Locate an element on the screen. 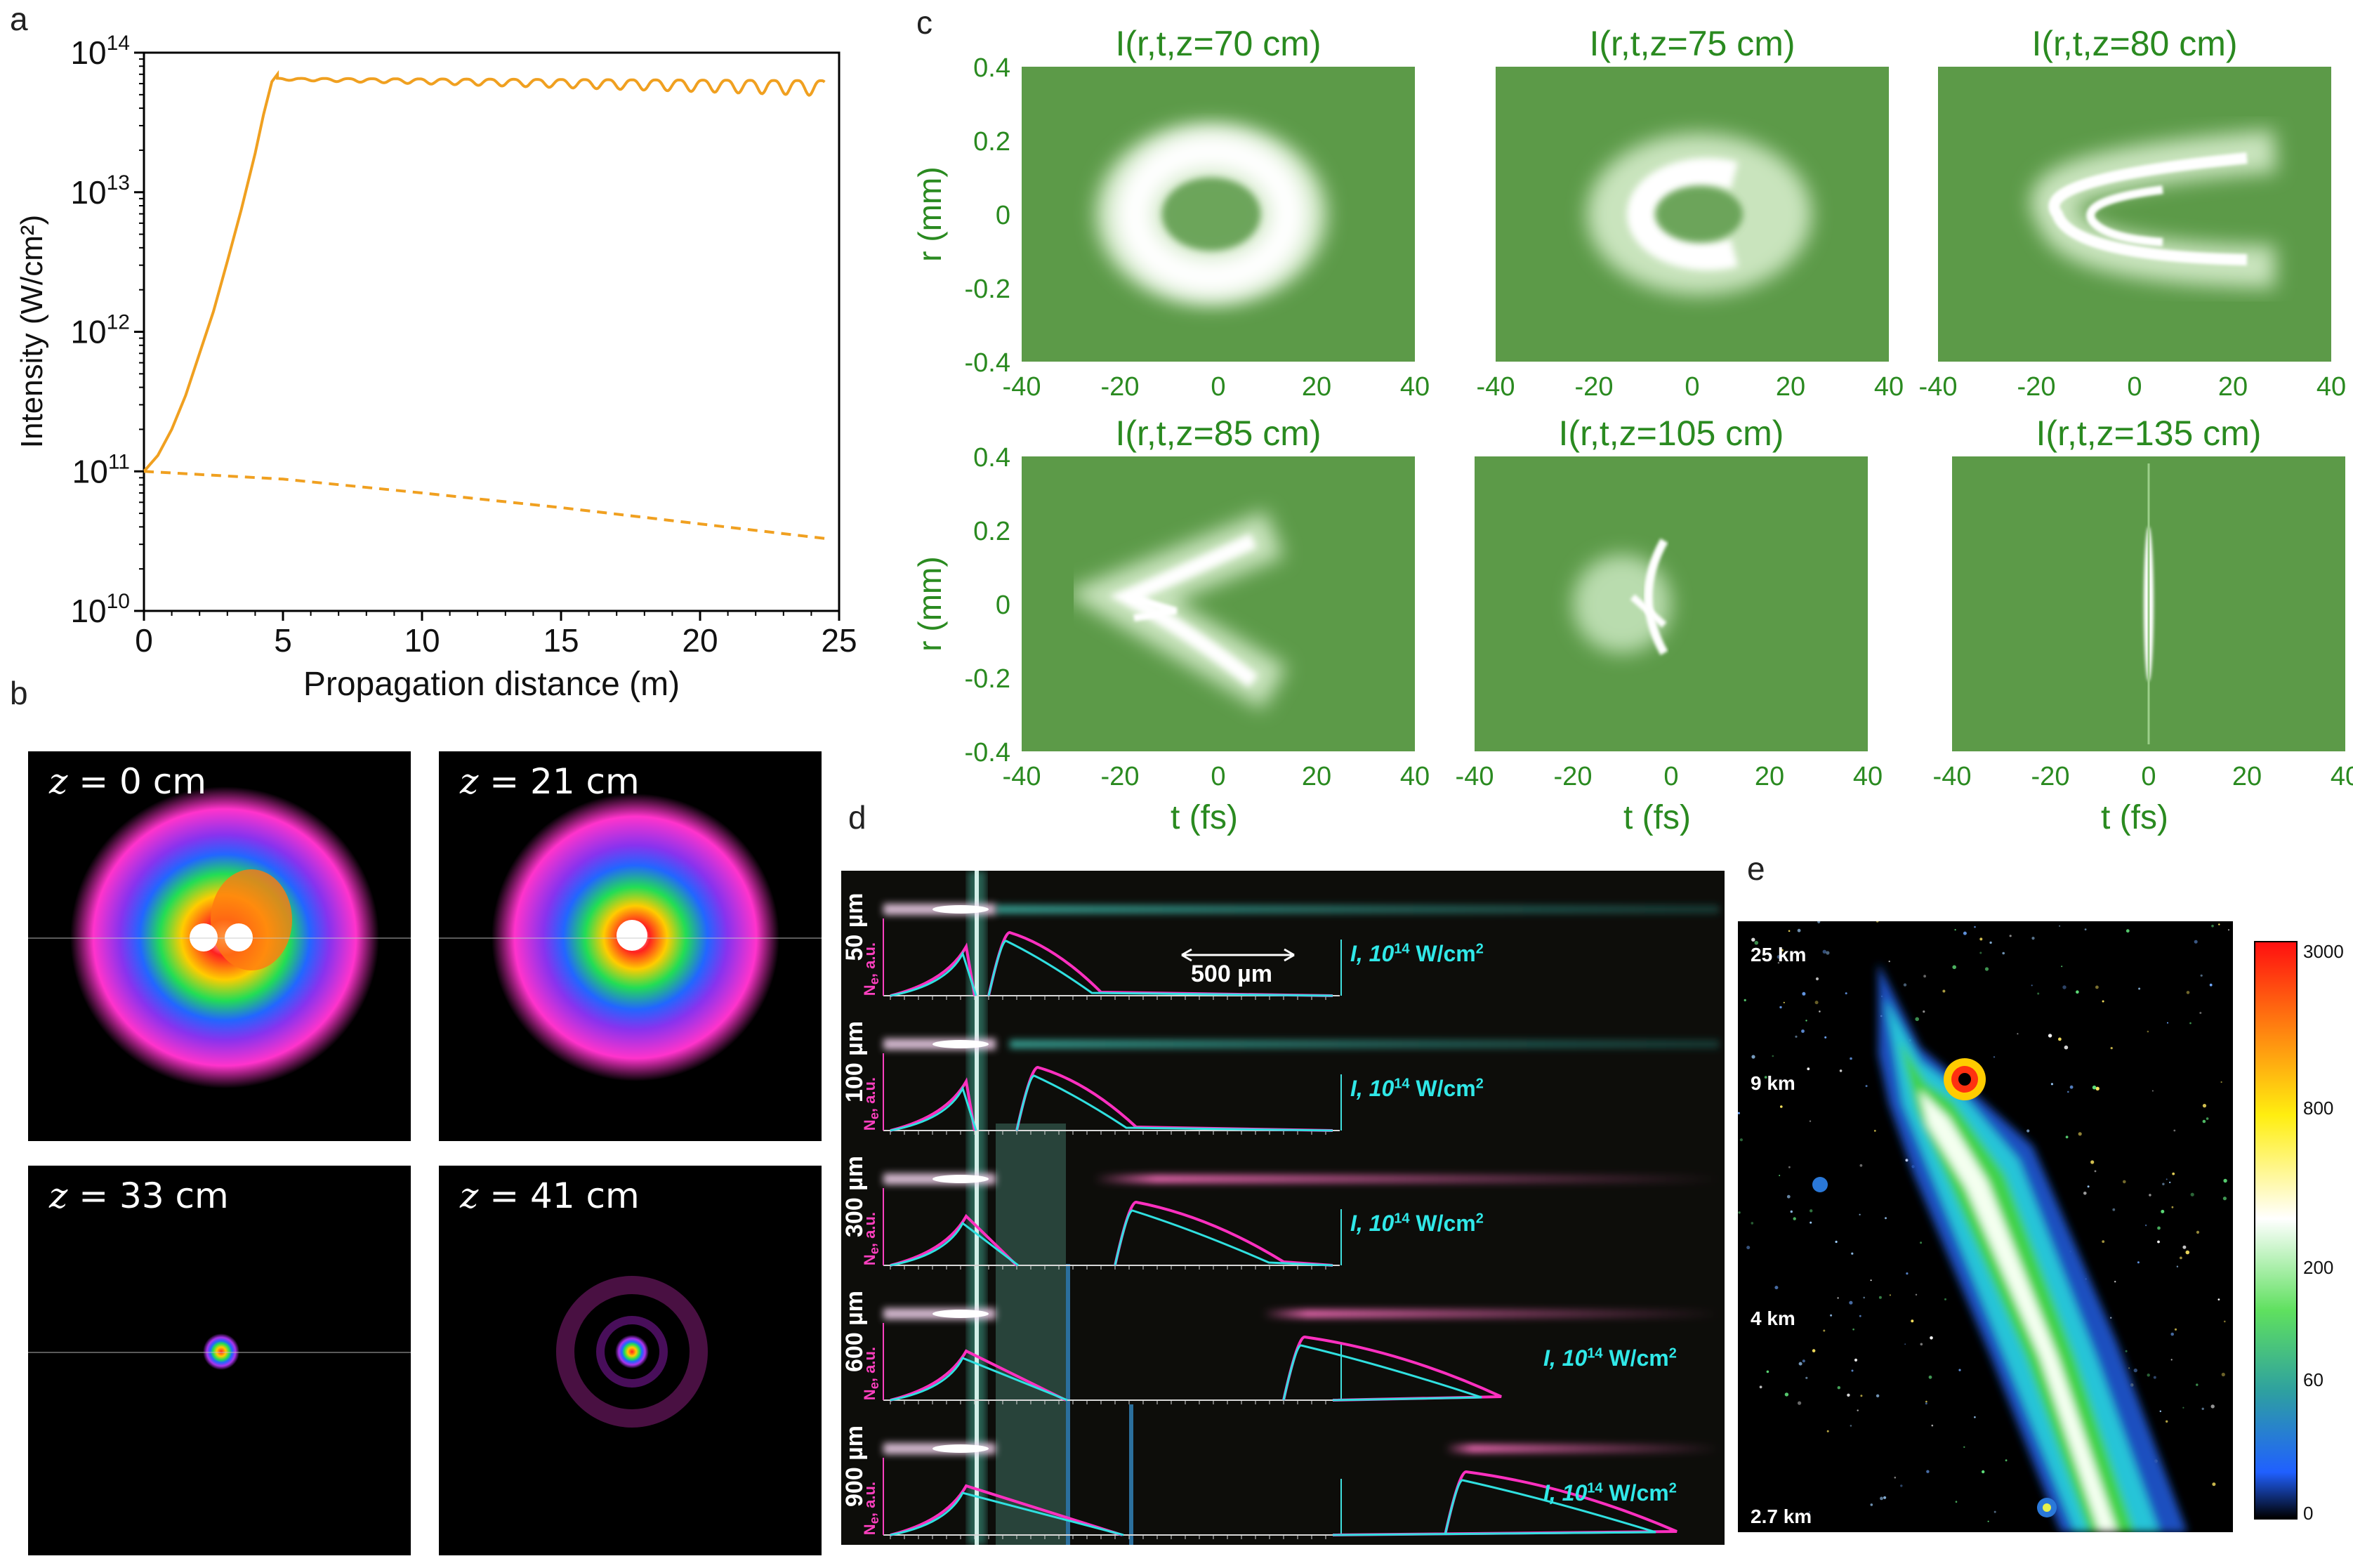 The image size is (2353, 1568). intensity-exponent: 14 is located at coordinates (1402, 1219).